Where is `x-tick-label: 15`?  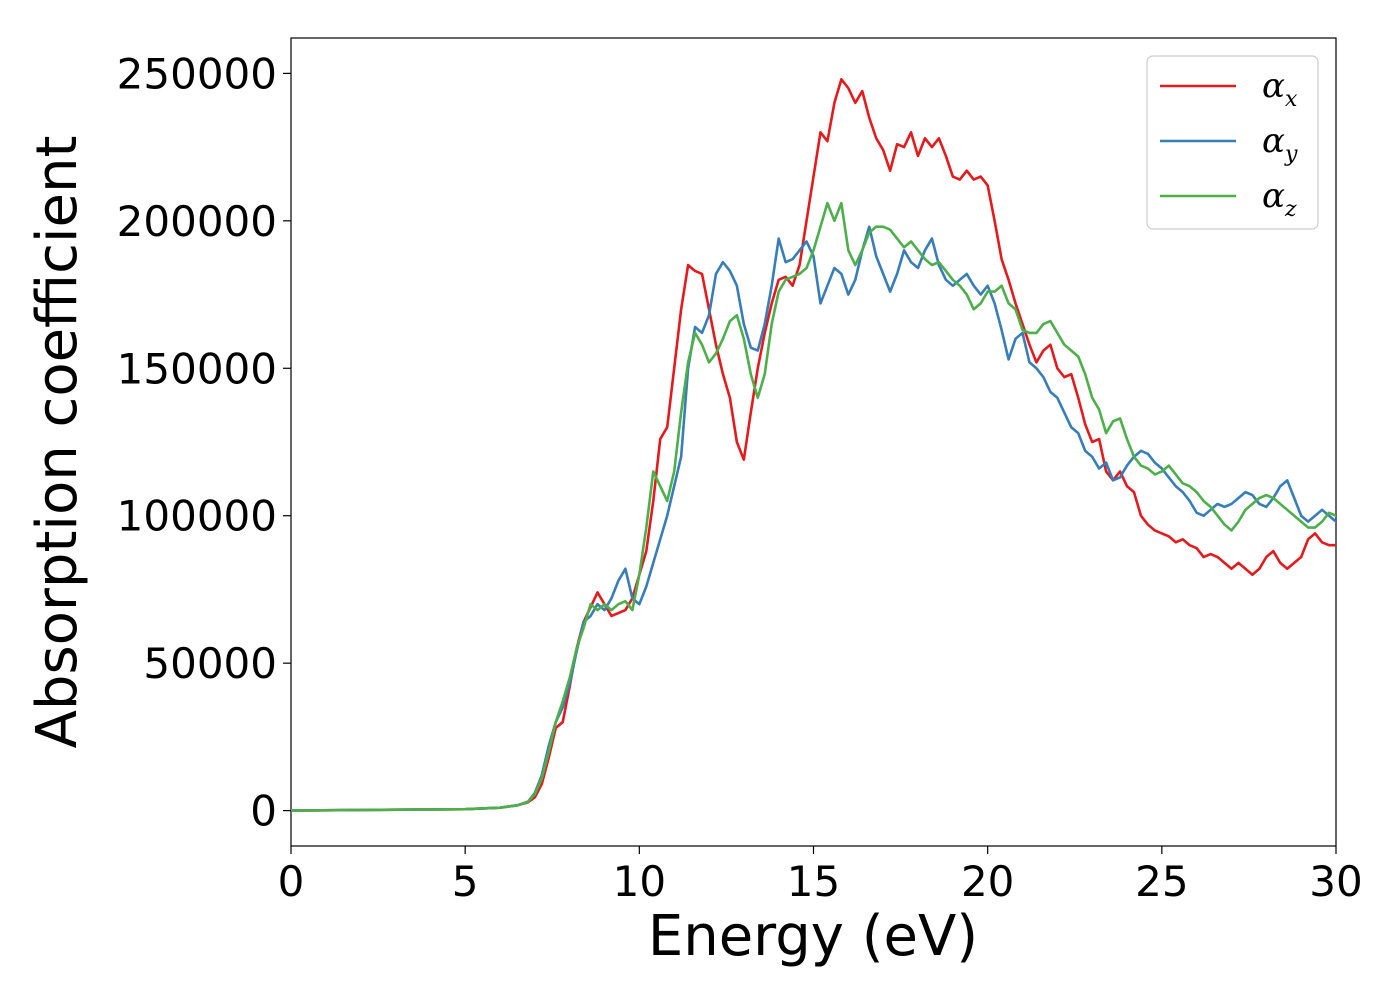
x-tick-label: 15 is located at coordinates (813, 881).